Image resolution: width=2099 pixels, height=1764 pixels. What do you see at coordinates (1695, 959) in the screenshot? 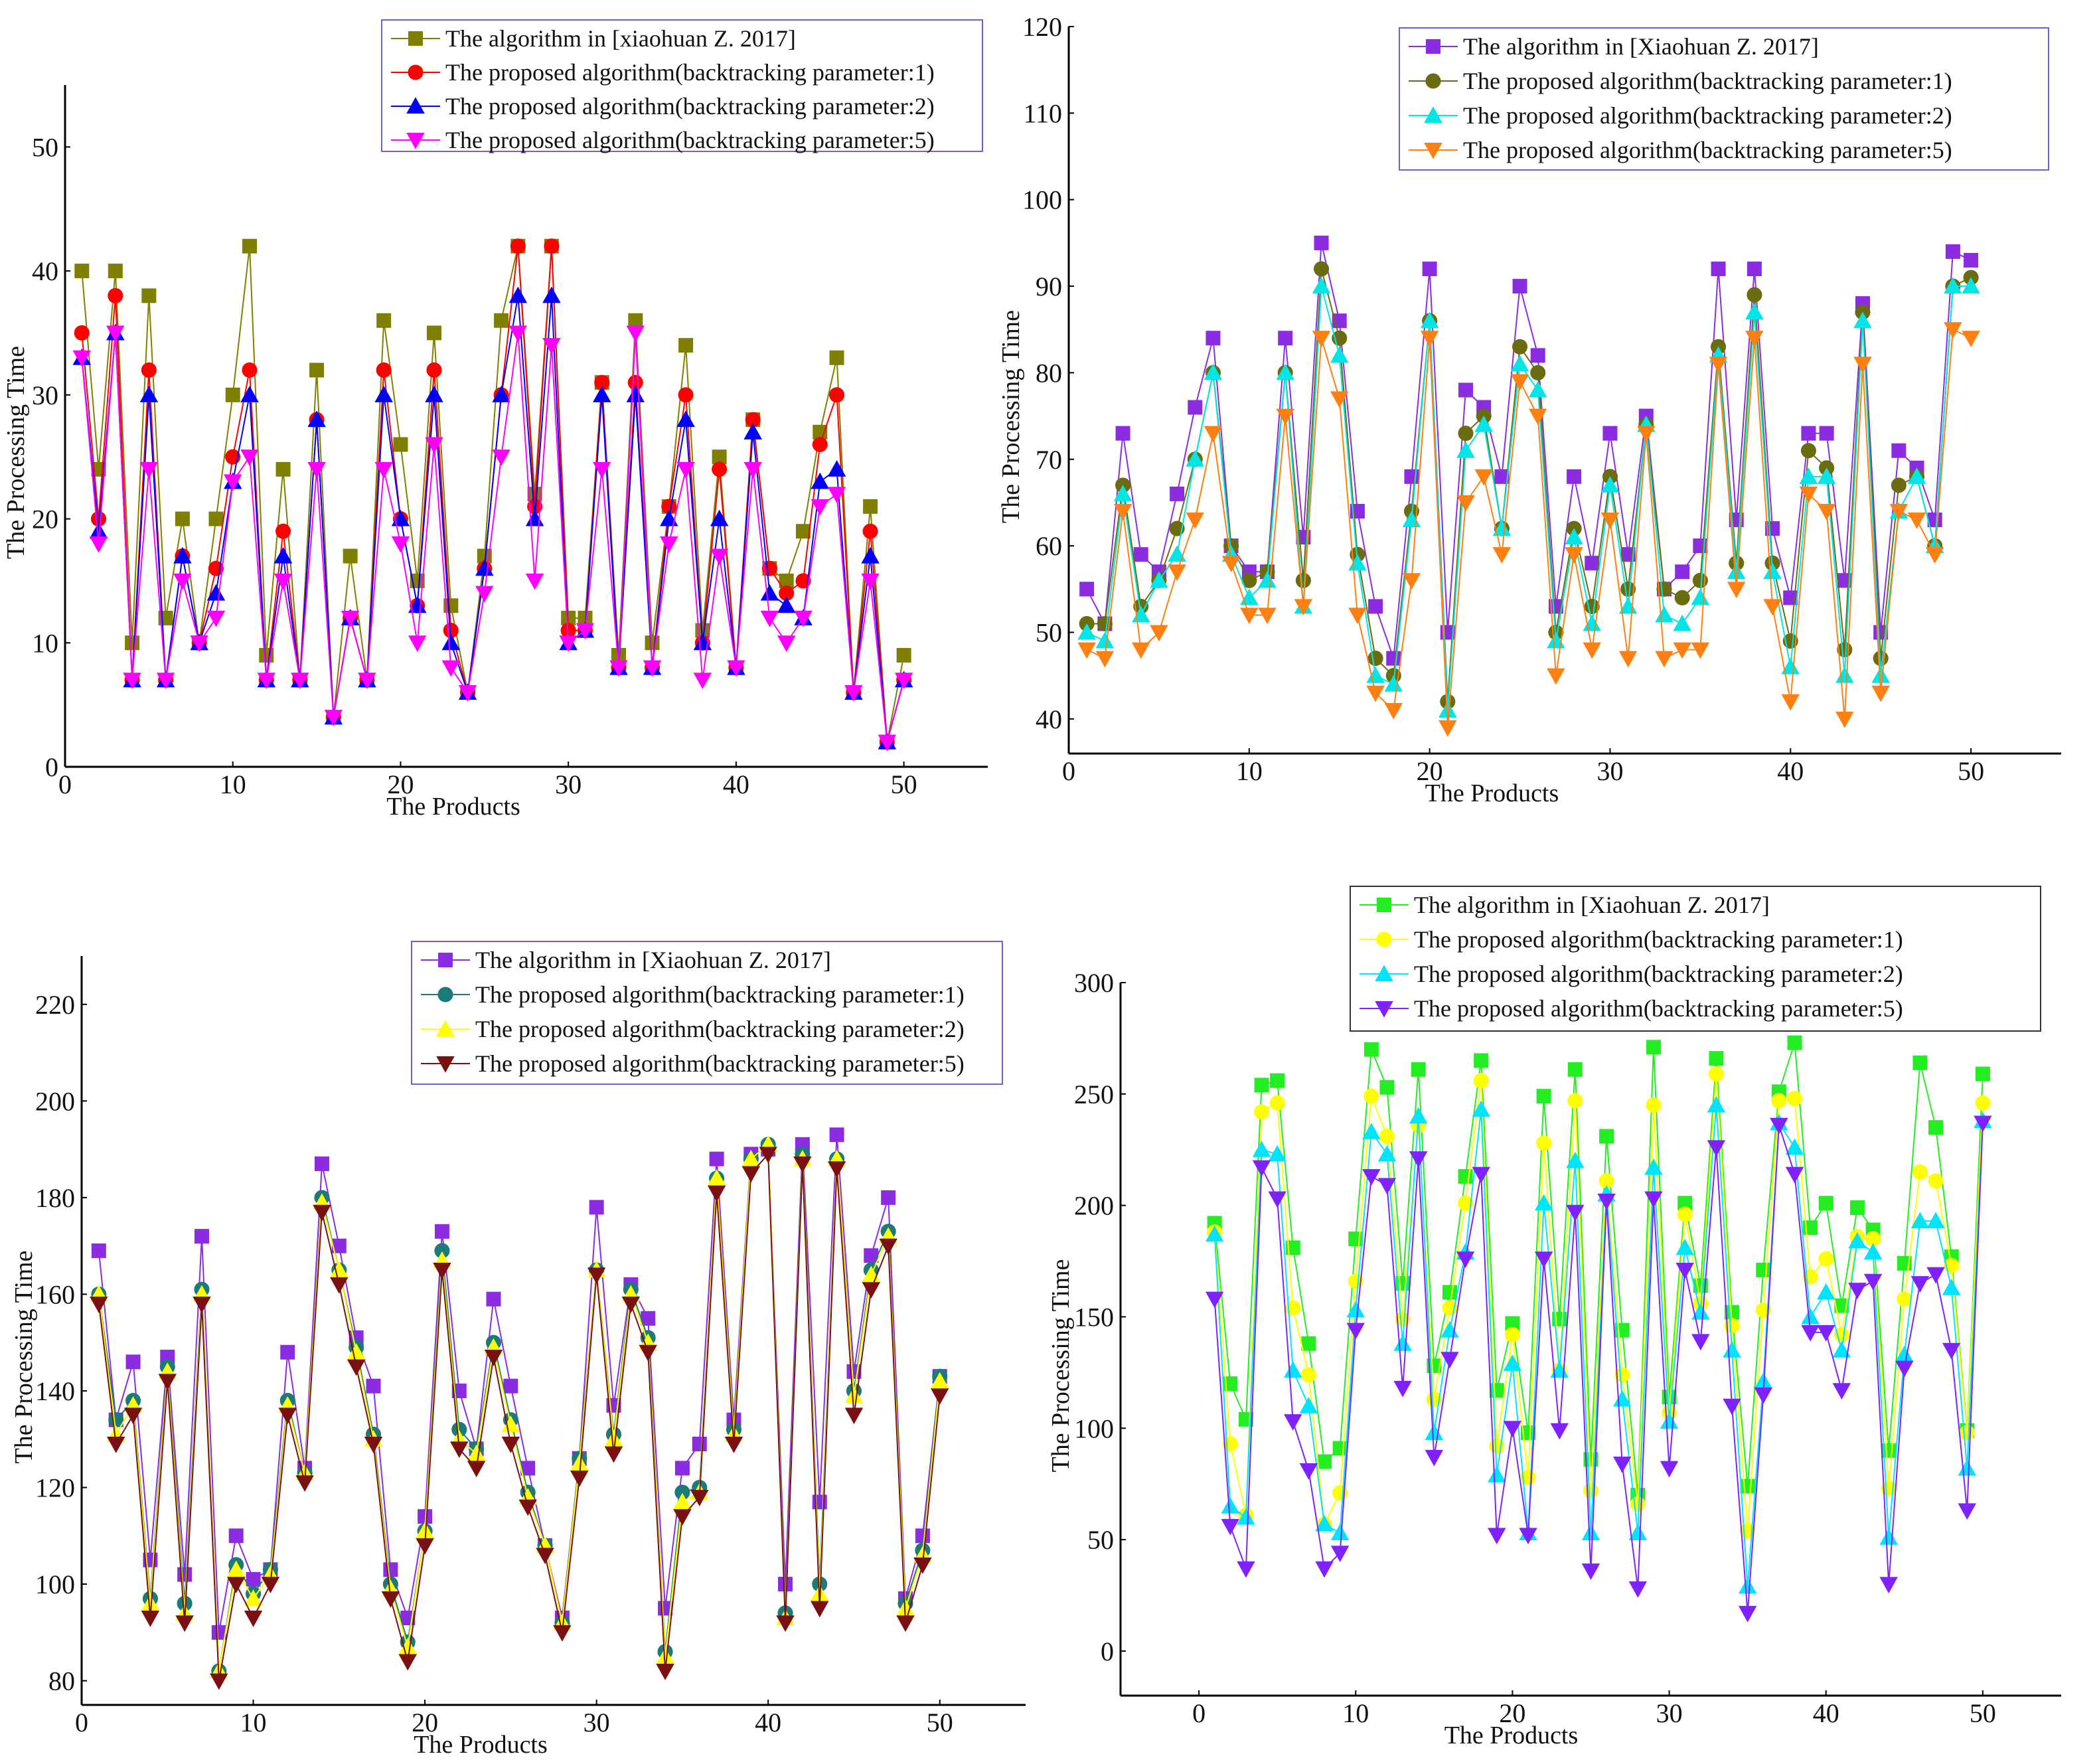
I see `legend-box` at bounding box center [1695, 959].